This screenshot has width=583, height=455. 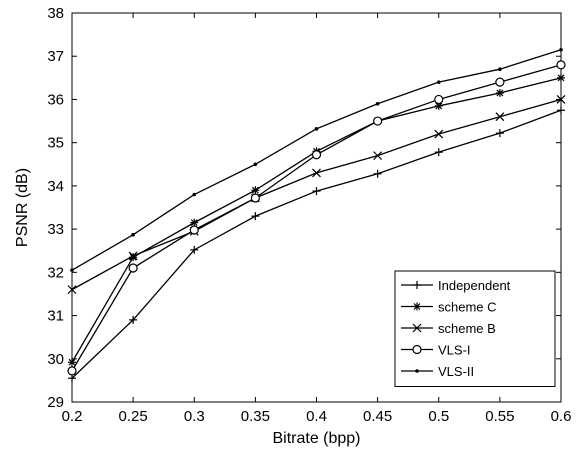 I want to click on legend-entry: scheme B, so click(x=448, y=328).